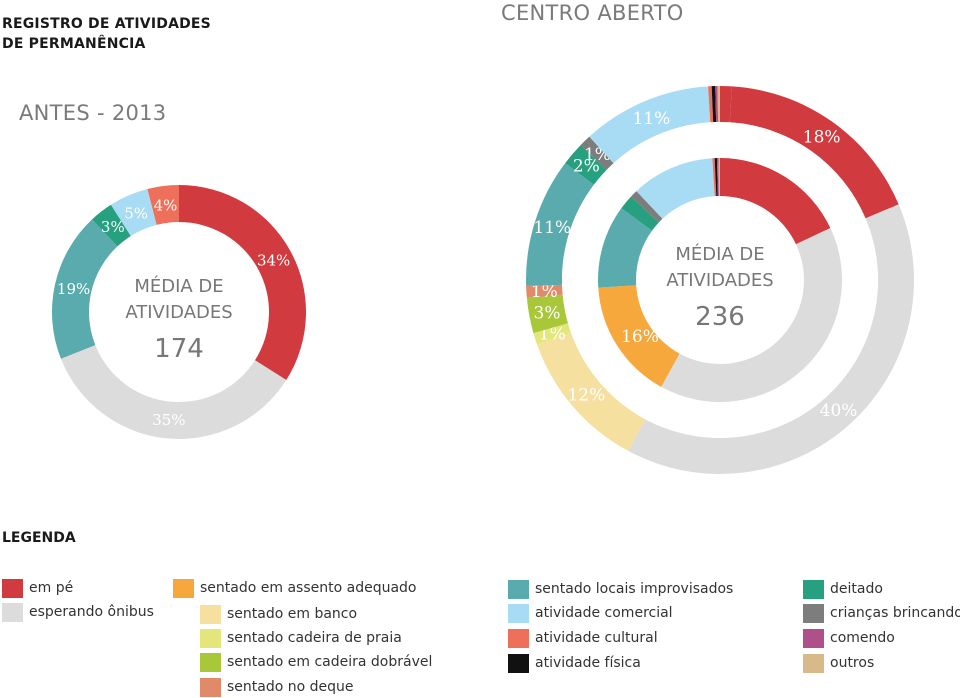 This screenshot has height=698, width=960. I want to click on legend-label: outros, so click(852, 663).